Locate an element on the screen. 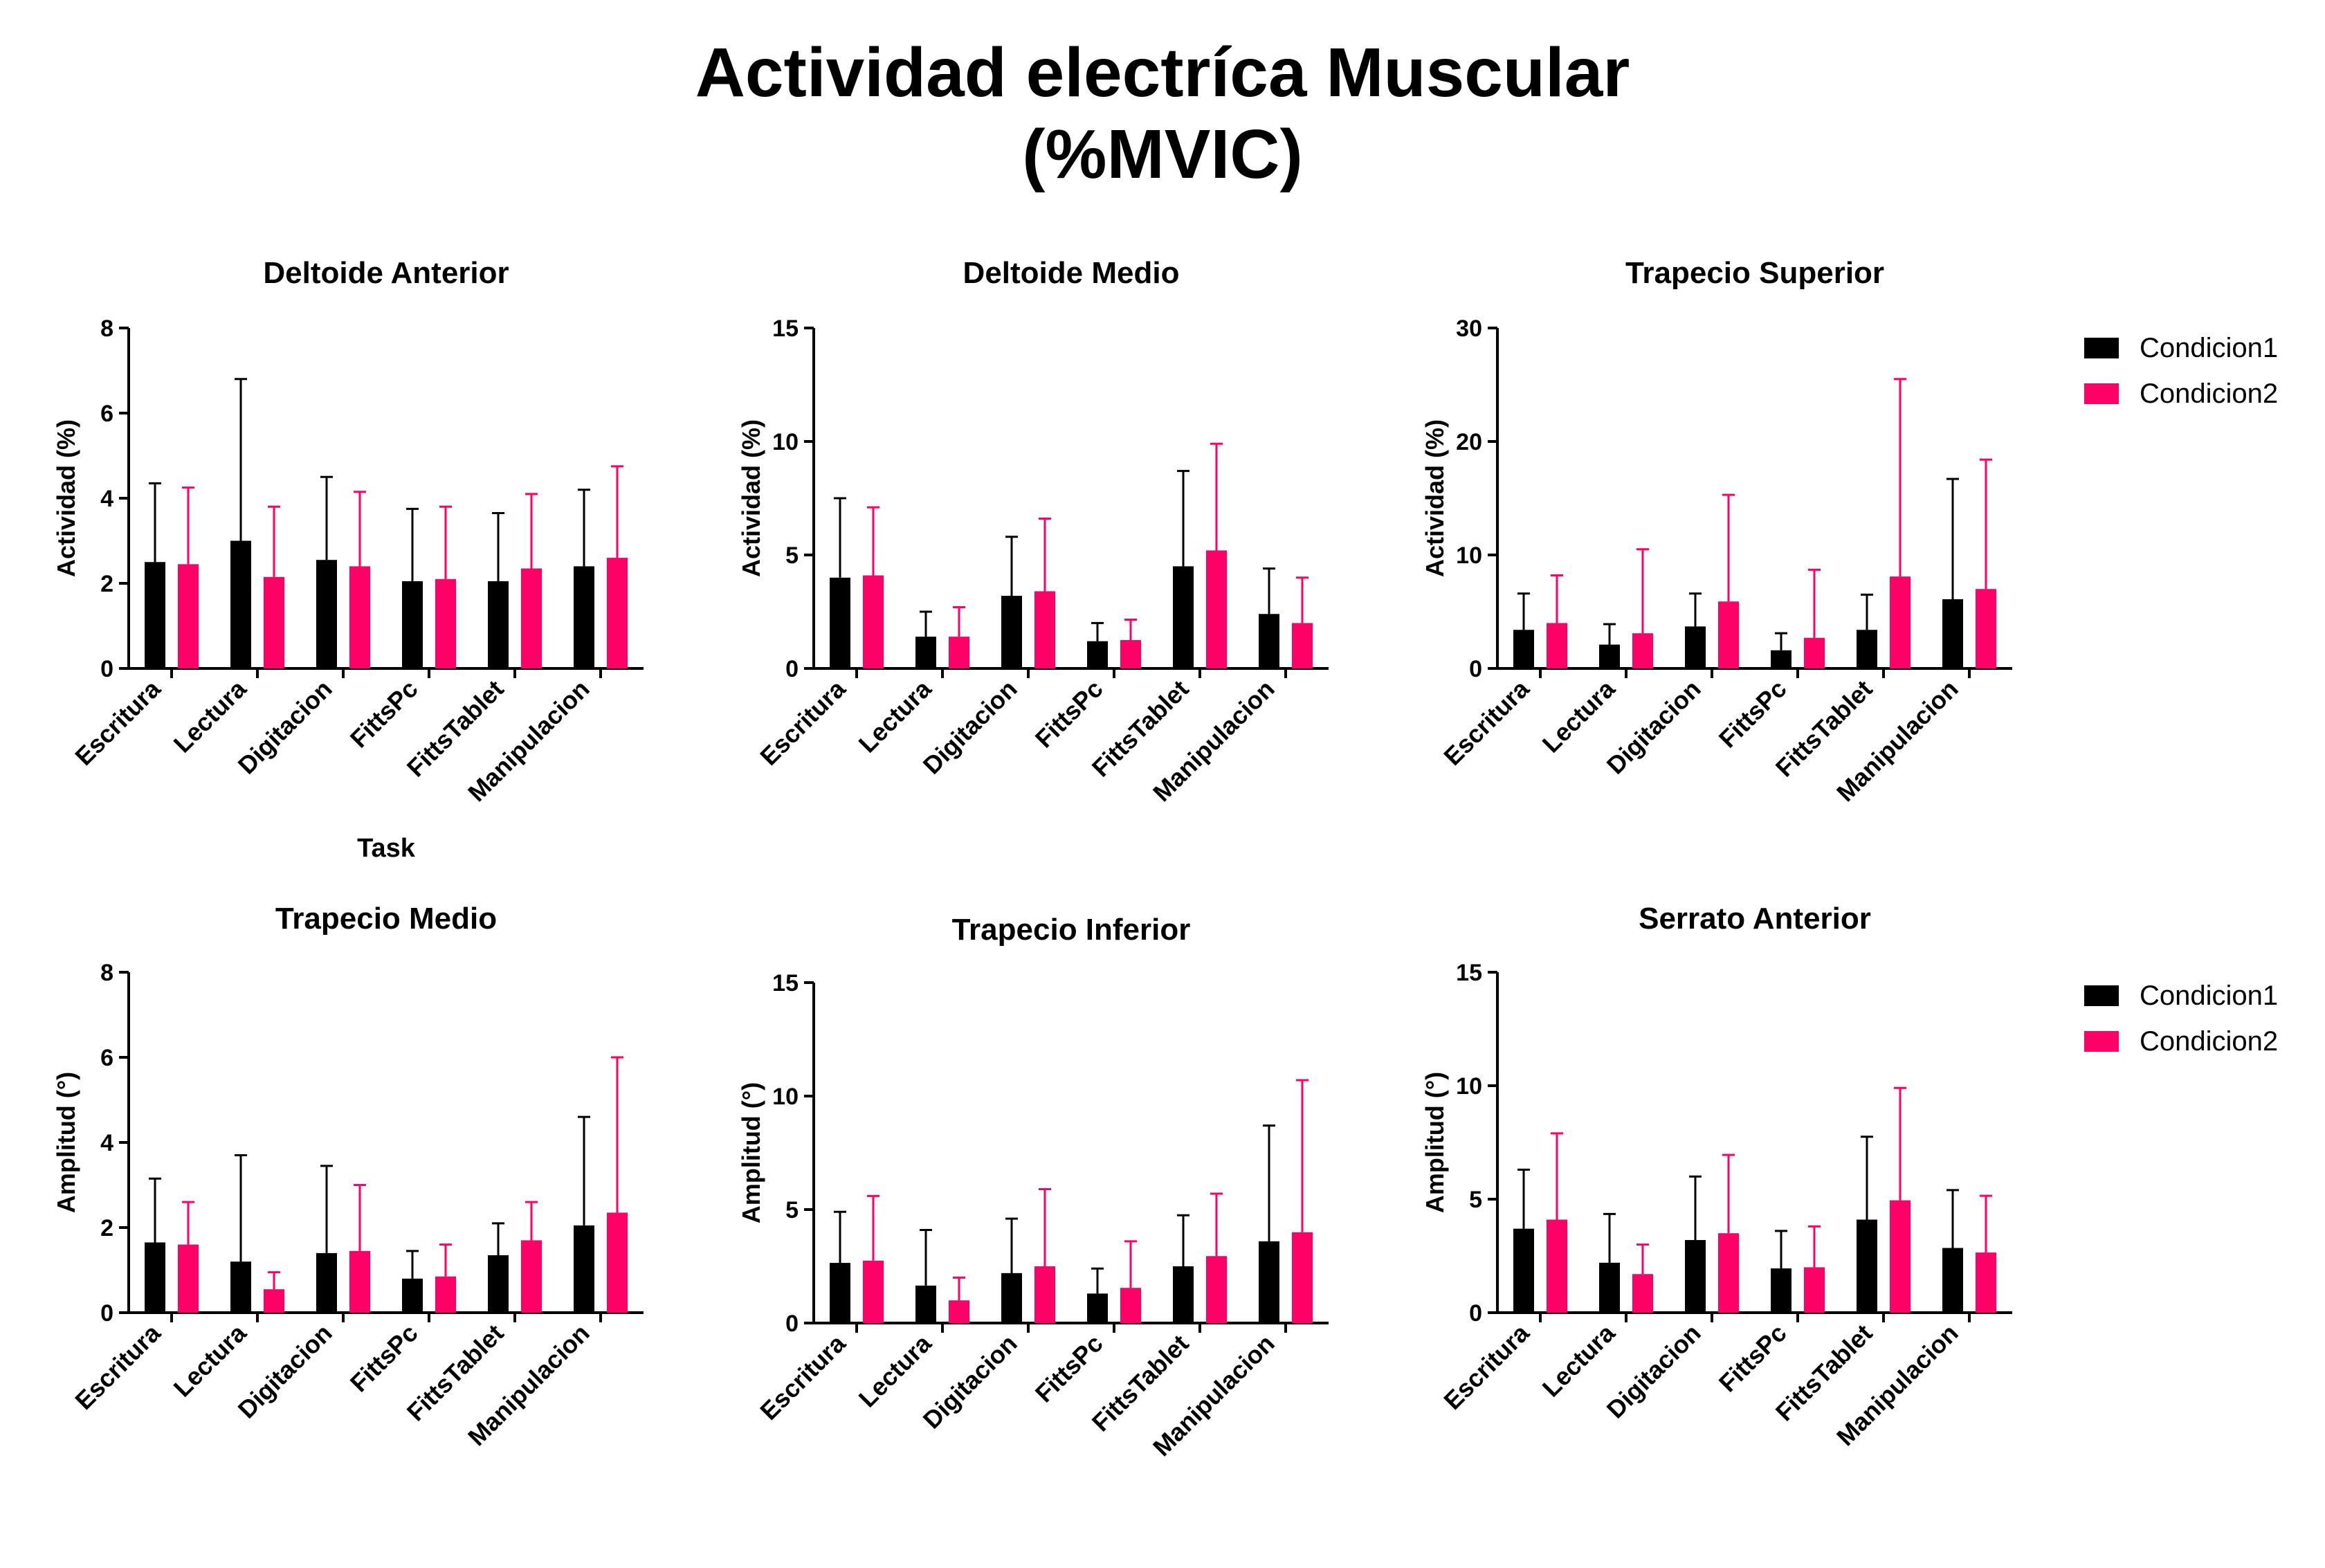 The width and height of the screenshot is (2325, 1568). panel-trapecio-inferior-ylabel: Amplitud (°) is located at coordinates (751, 1152).